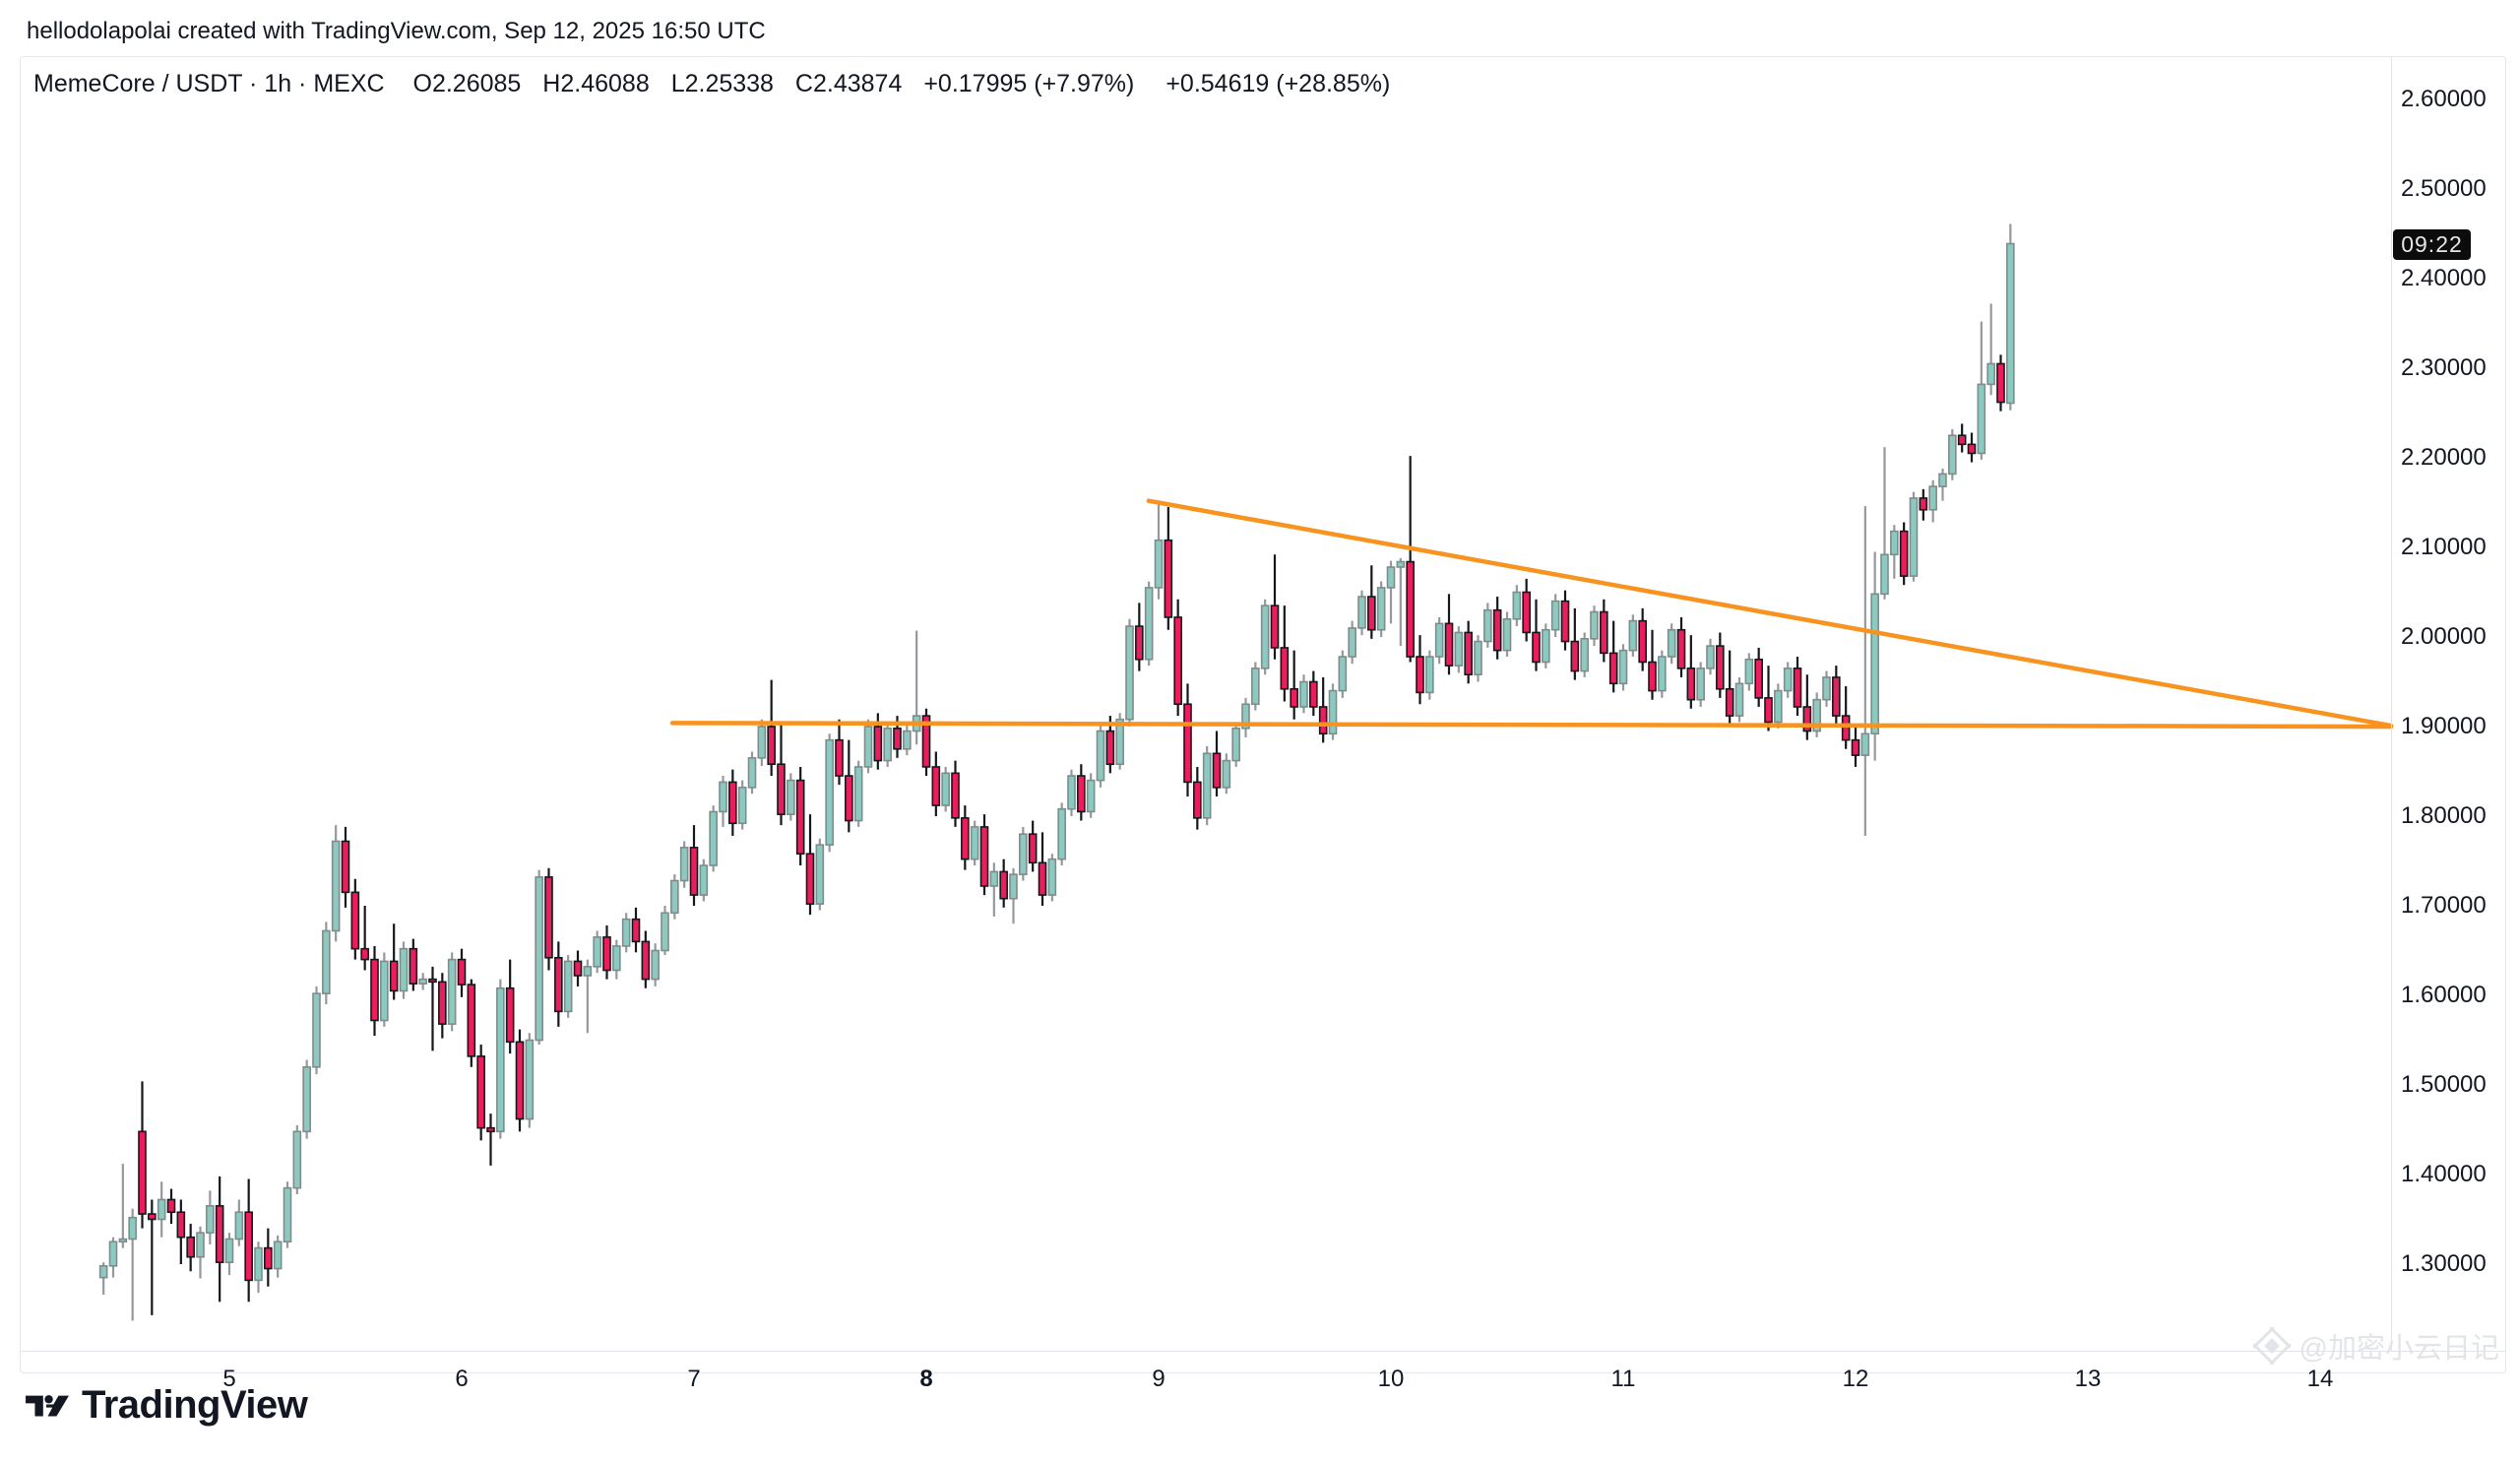 This screenshot has width=2520, height=1463. What do you see at coordinates (2444, 458) in the screenshot?
I see `price-axis-label: 2.20000` at bounding box center [2444, 458].